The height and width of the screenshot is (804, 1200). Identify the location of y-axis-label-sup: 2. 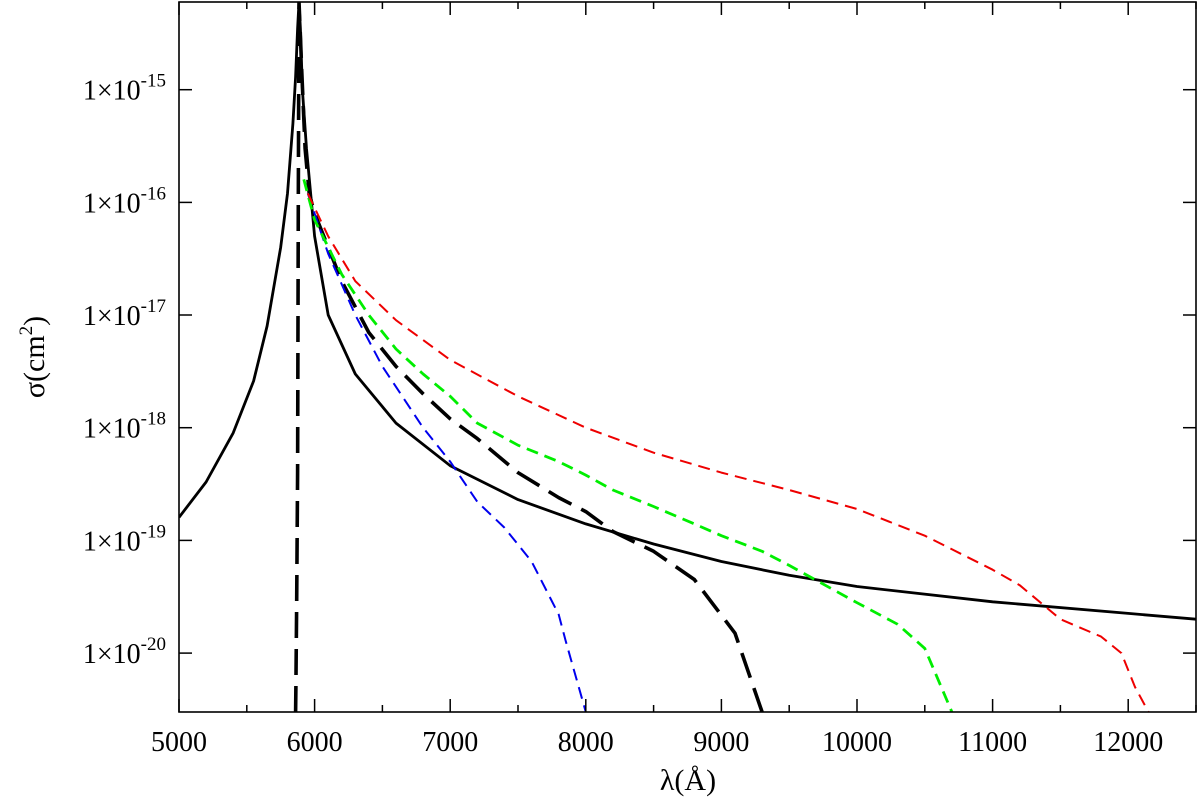
(26, 331).